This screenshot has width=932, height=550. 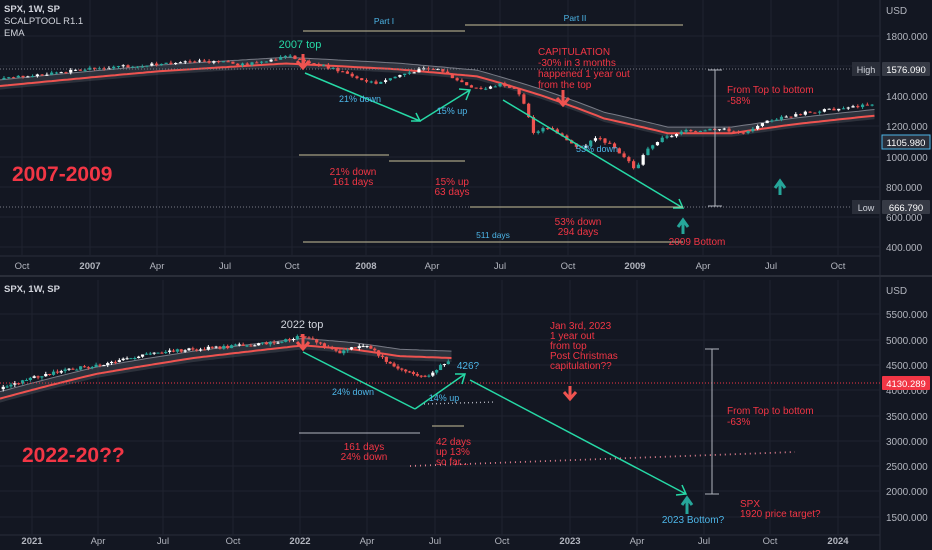 What do you see at coordinates (584, 356) in the screenshot?
I see `jan-note: Post Christmas` at bounding box center [584, 356].